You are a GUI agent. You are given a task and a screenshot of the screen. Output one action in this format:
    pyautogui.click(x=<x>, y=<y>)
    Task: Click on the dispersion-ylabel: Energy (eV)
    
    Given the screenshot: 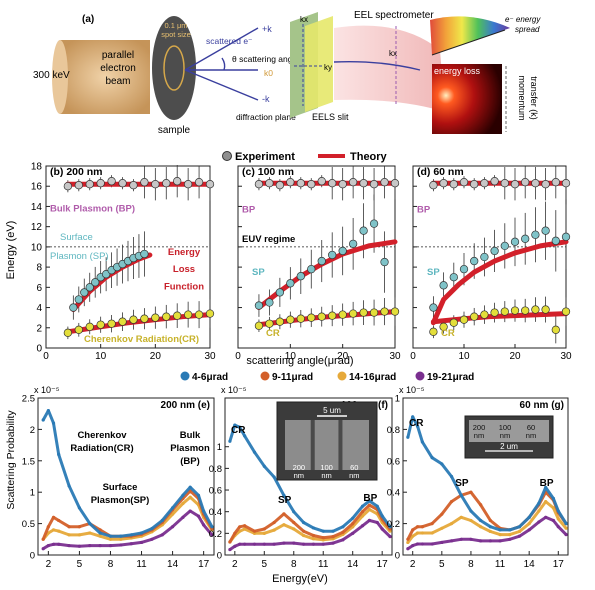 What is the action you would take?
    pyautogui.click(x=11, y=250)
    